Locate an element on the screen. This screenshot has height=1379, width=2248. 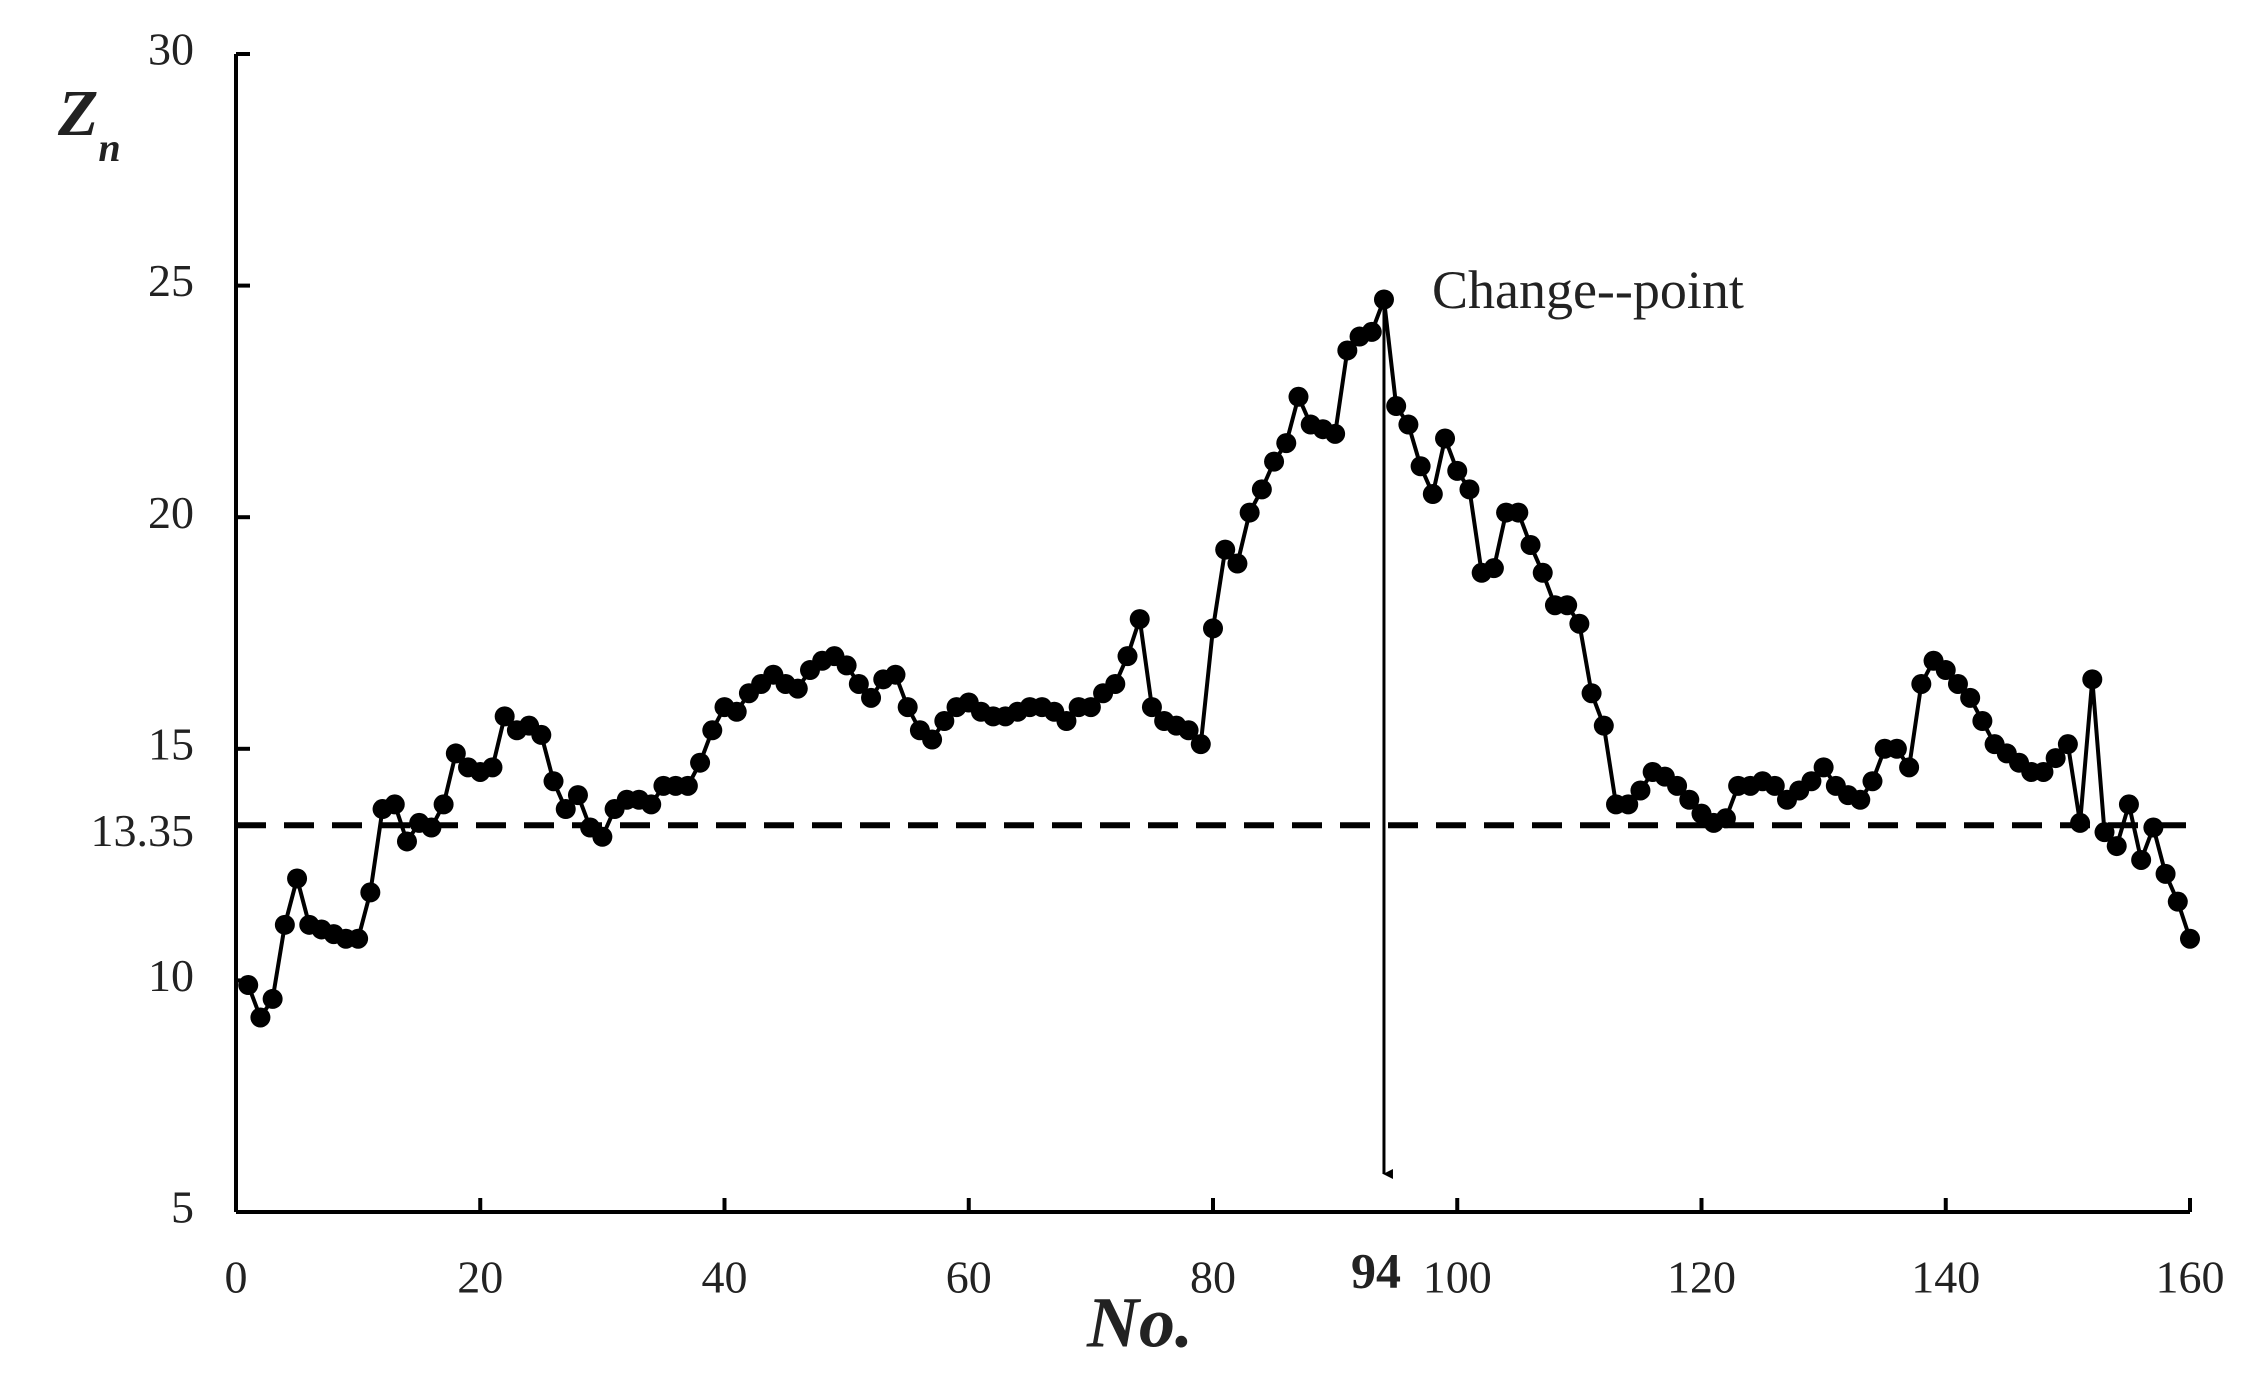
x-tick-label: 60 is located at coordinates (969, 1277).